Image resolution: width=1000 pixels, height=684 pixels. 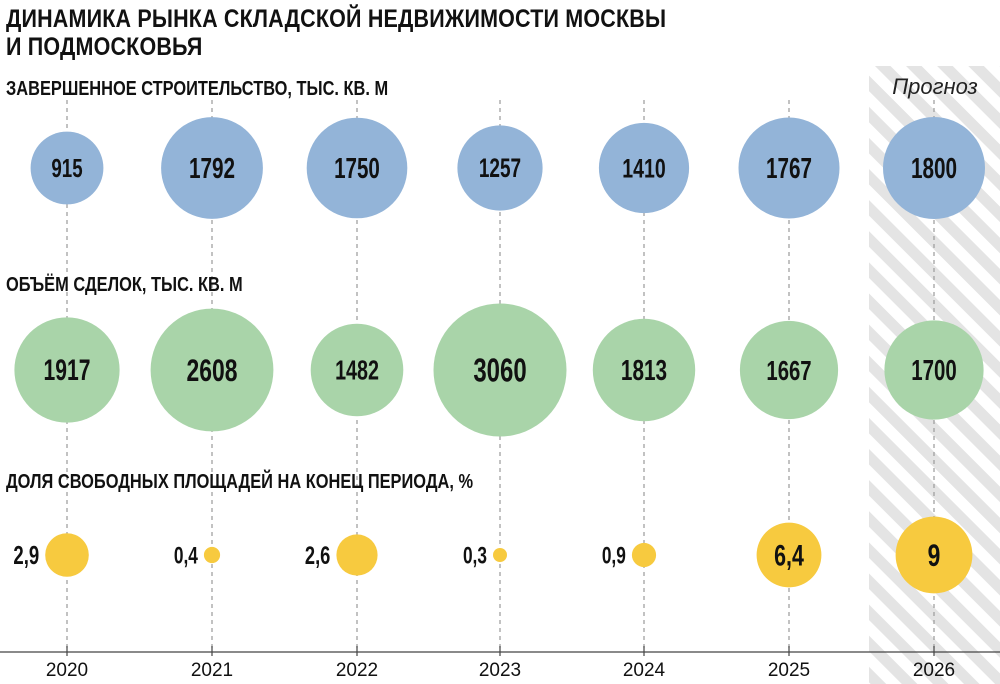 I want to click on bubble-s0-2021, so click(x=212, y=168).